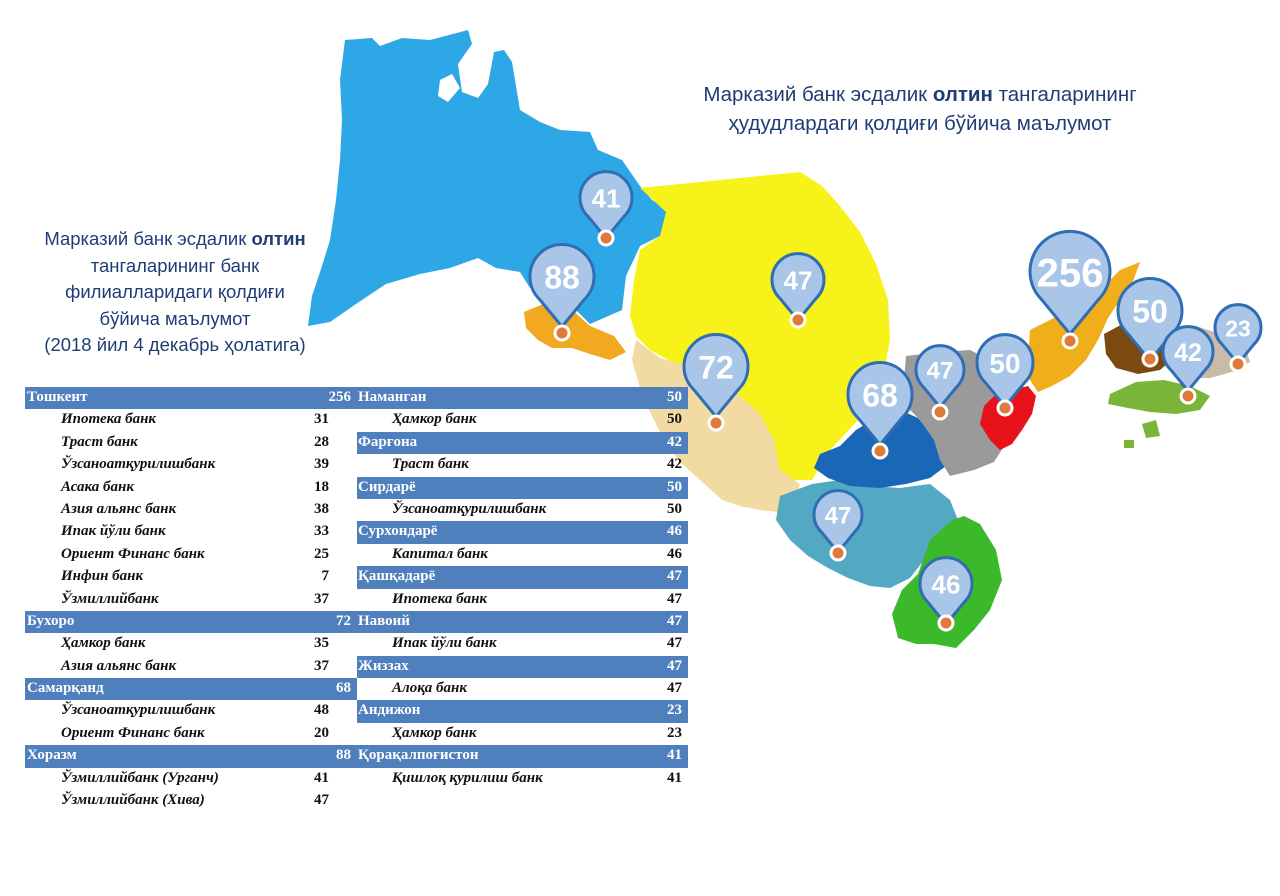 Image resolution: width=1280 pixels, height=896 pixels. I want to click on pin-value: 72, so click(716, 368).